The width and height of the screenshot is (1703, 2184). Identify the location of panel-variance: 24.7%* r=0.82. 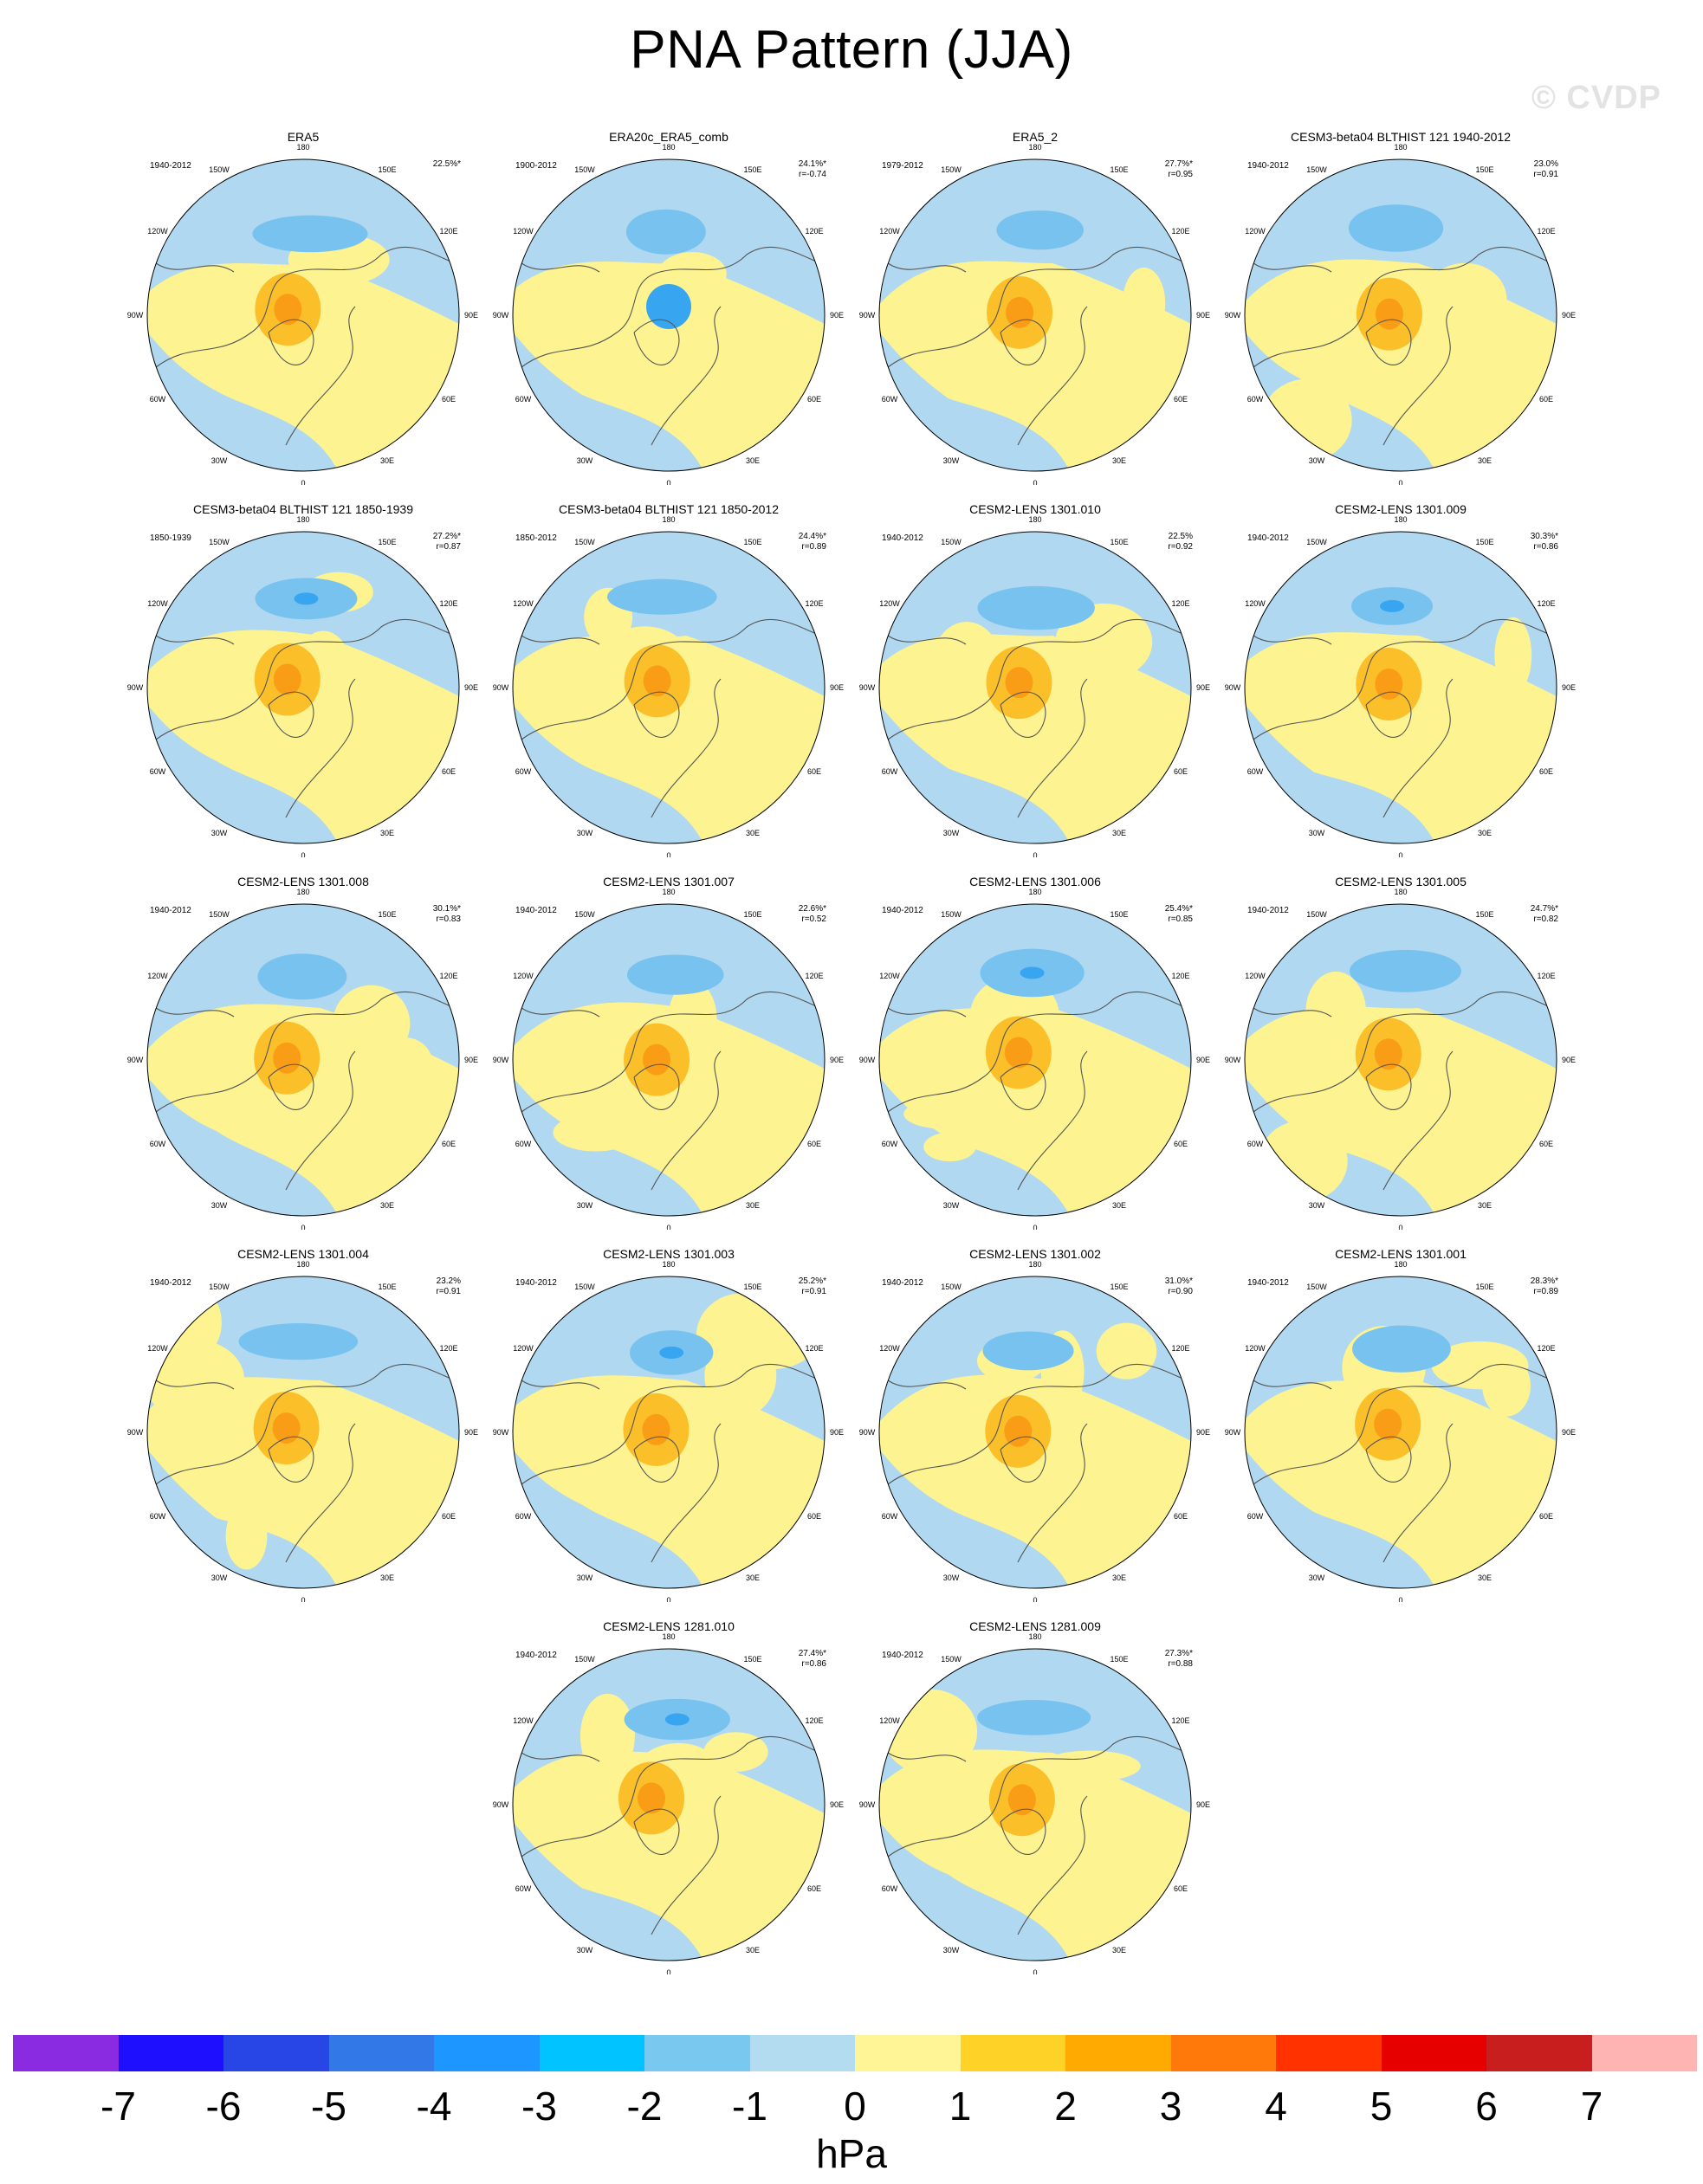
(1544, 914).